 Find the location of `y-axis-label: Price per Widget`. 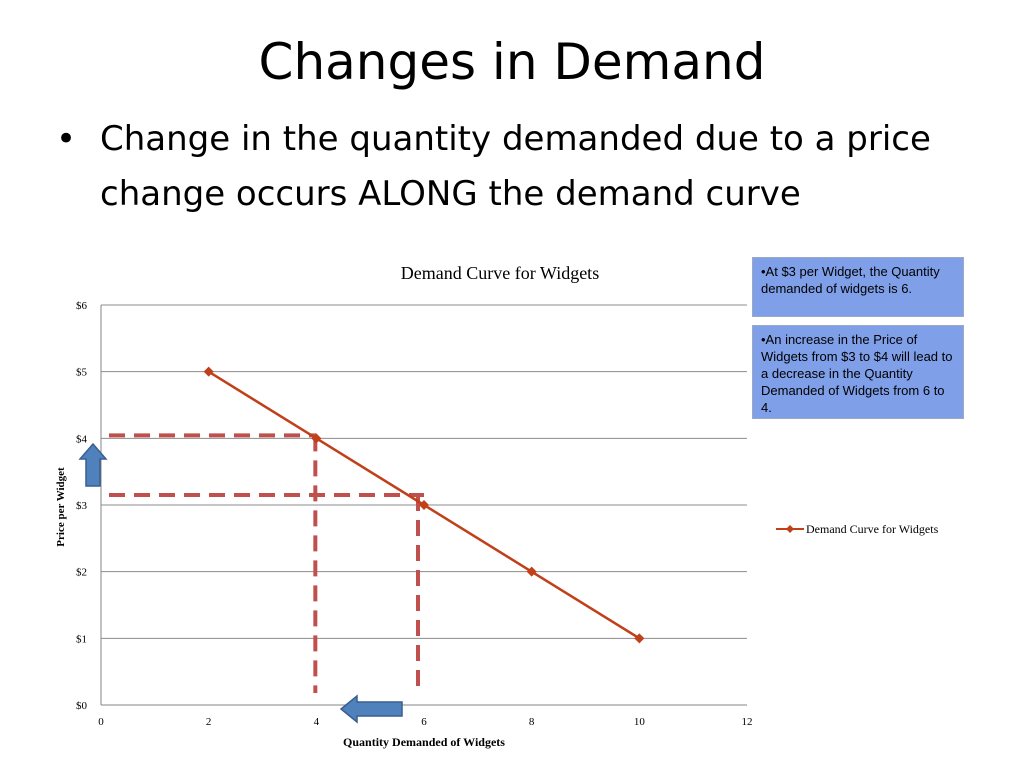

y-axis-label: Price per Widget is located at coordinates (61, 507).